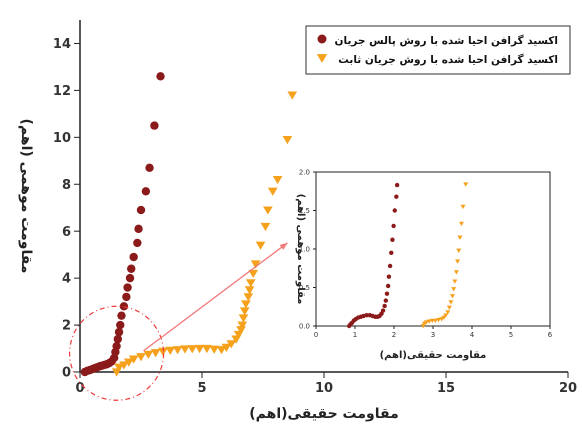 The height and width of the screenshot is (442, 582). What do you see at coordinates (62, 138) in the screenshot?
I see `y-tick-label: 10` at bounding box center [62, 138].